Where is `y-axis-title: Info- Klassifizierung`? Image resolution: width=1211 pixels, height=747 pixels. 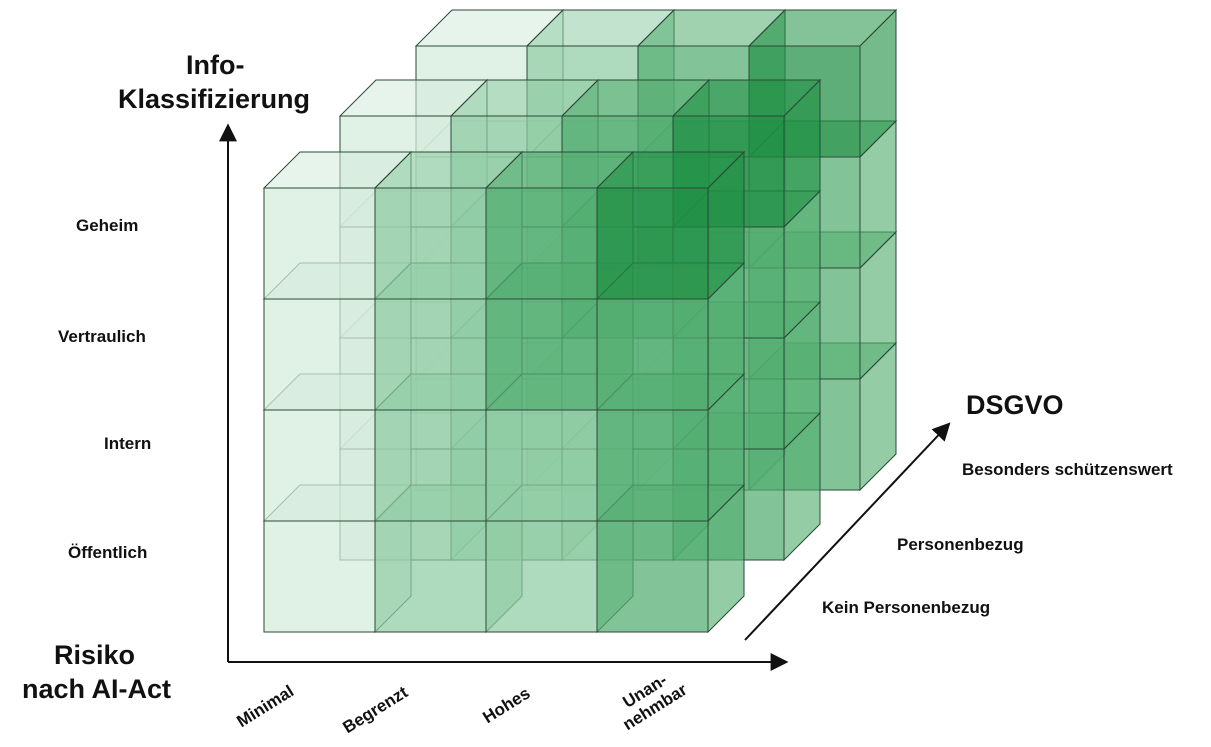 y-axis-title: Info- Klassifizierung is located at coordinates (214, 82).